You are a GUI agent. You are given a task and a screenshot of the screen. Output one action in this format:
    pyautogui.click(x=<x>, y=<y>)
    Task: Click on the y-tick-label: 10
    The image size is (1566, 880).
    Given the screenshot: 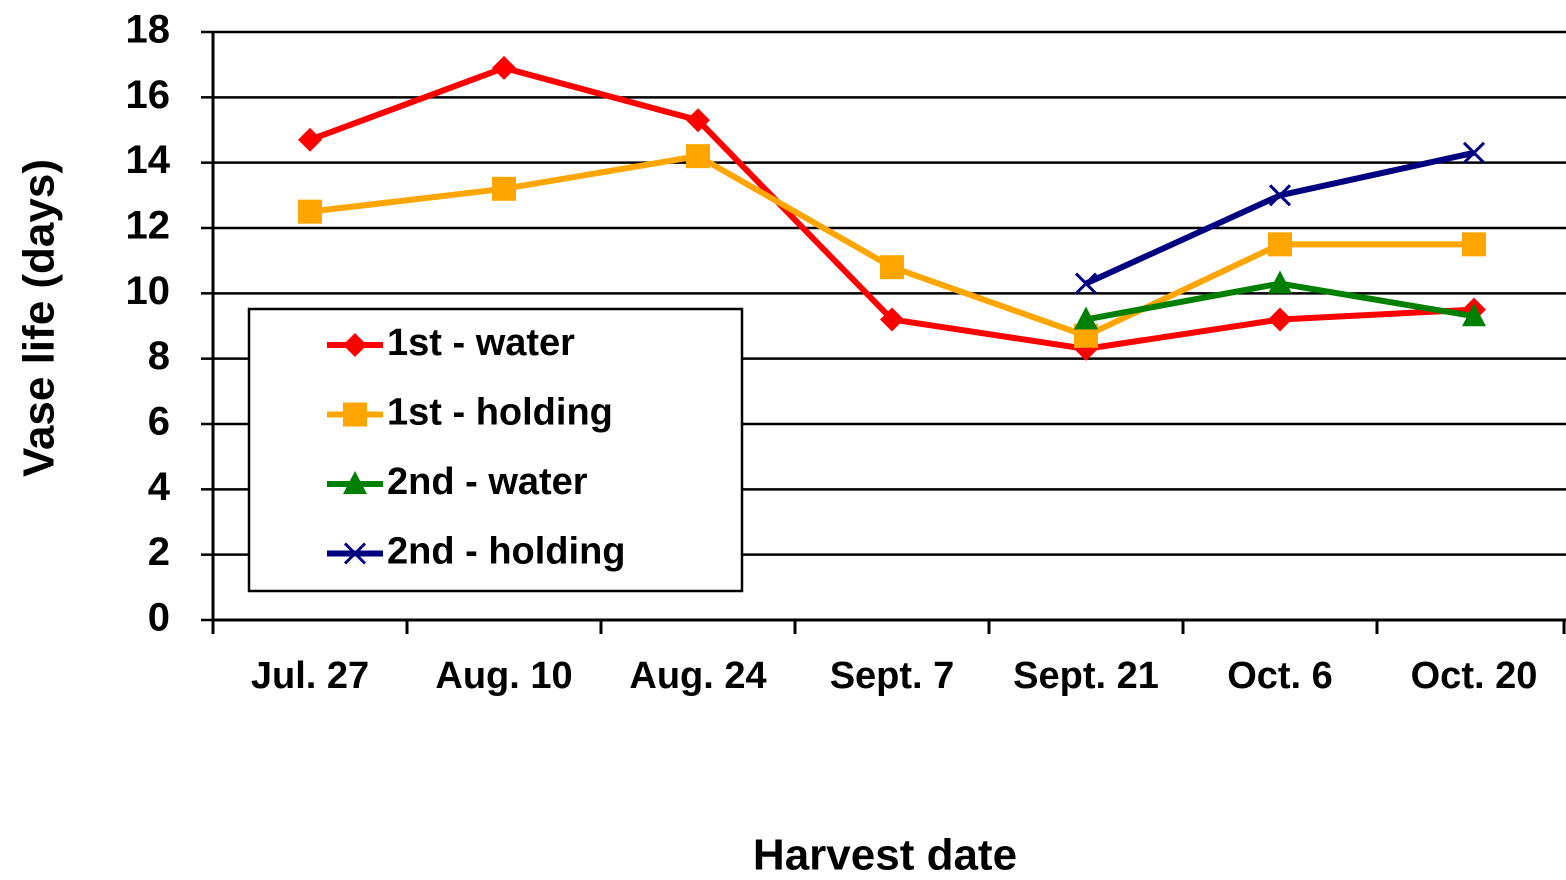 What is the action you would take?
    pyautogui.click(x=148, y=291)
    